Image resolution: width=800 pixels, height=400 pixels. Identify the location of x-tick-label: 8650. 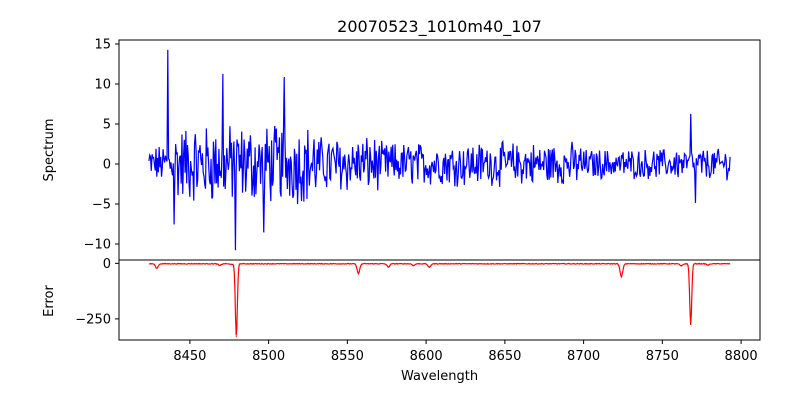
(504, 356).